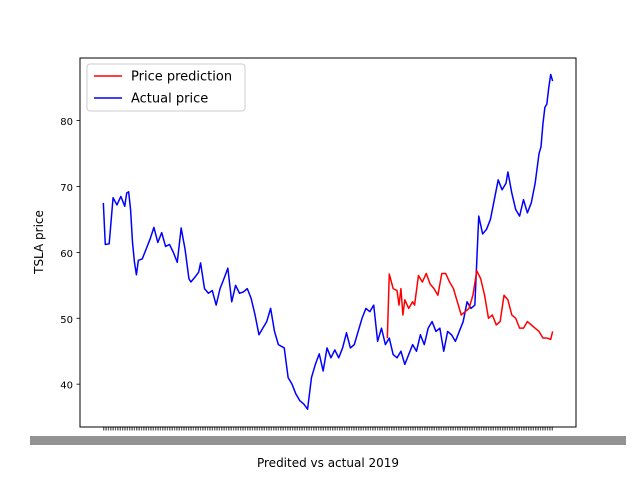  What do you see at coordinates (328, 463) in the screenshot?
I see `x-axis-label: Predited vs actual 2019` at bounding box center [328, 463].